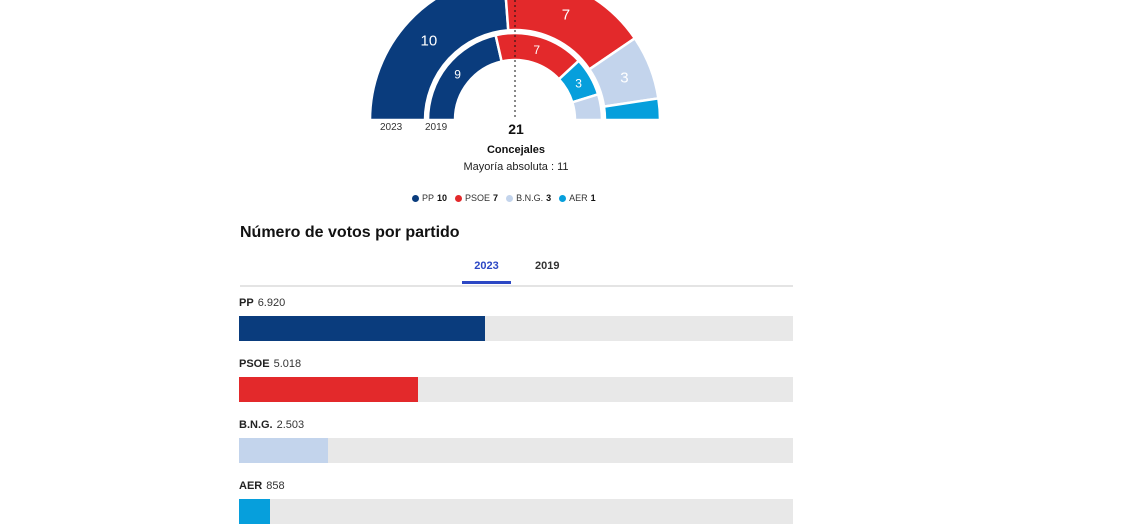  What do you see at coordinates (516, 364) in the screenshot?
I see `bar-label: PSOE 5.018` at bounding box center [516, 364].